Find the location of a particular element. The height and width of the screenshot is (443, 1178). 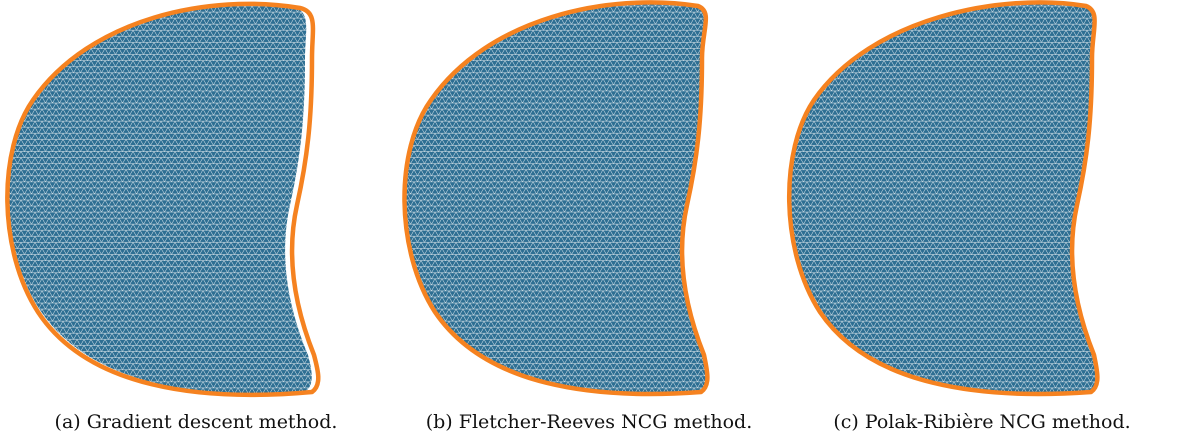

caption: (b) Fletcher-Reeves NCG method. is located at coordinates (589, 422).